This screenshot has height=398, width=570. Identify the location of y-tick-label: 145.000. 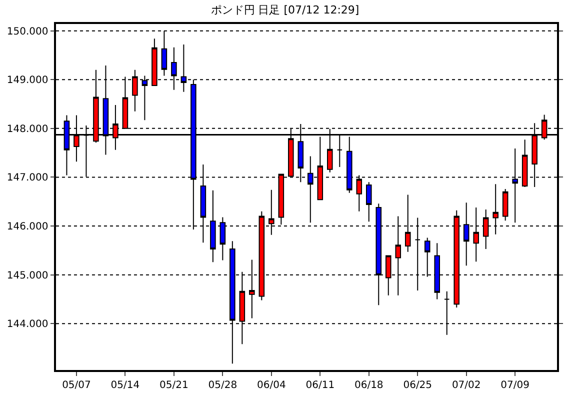
(27, 276).